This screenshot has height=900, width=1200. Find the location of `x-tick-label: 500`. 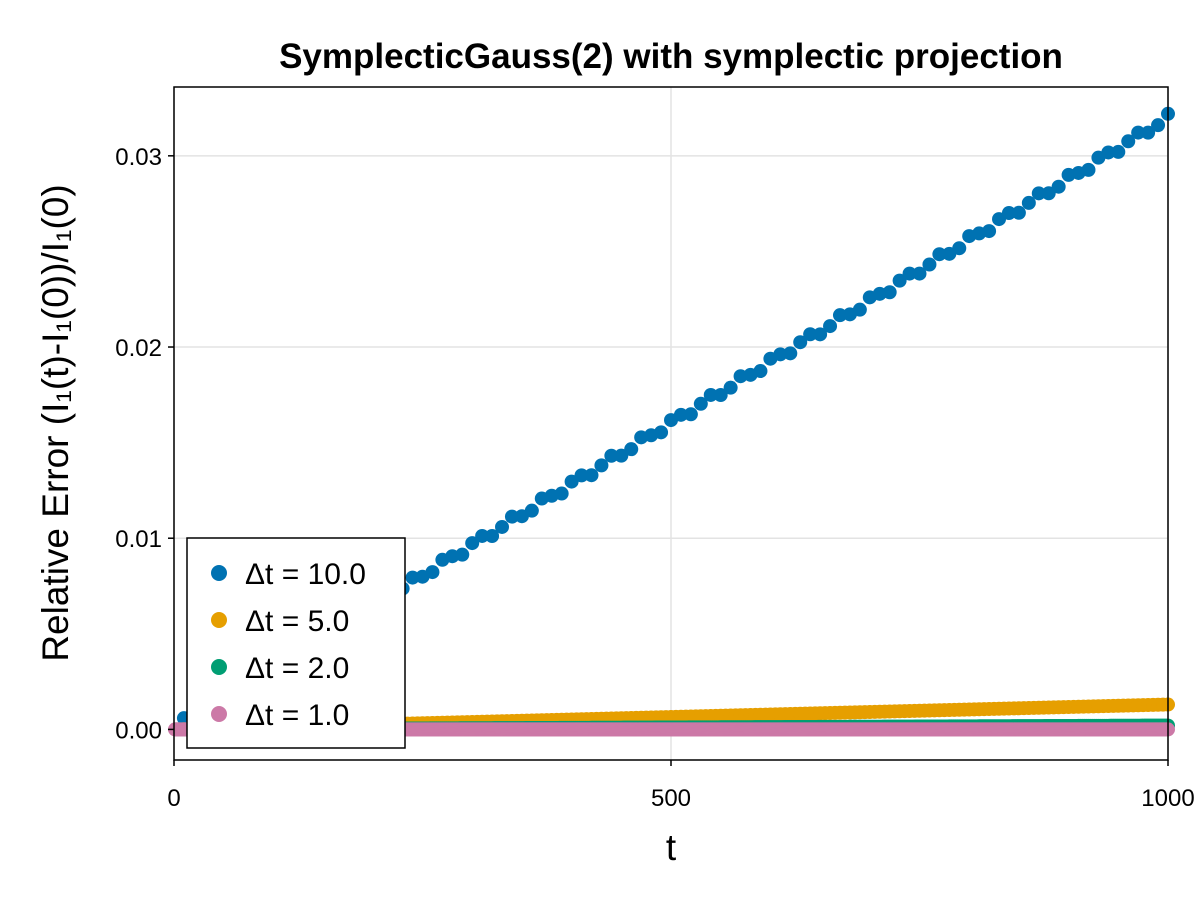

x-tick-label: 500 is located at coordinates (671, 798).